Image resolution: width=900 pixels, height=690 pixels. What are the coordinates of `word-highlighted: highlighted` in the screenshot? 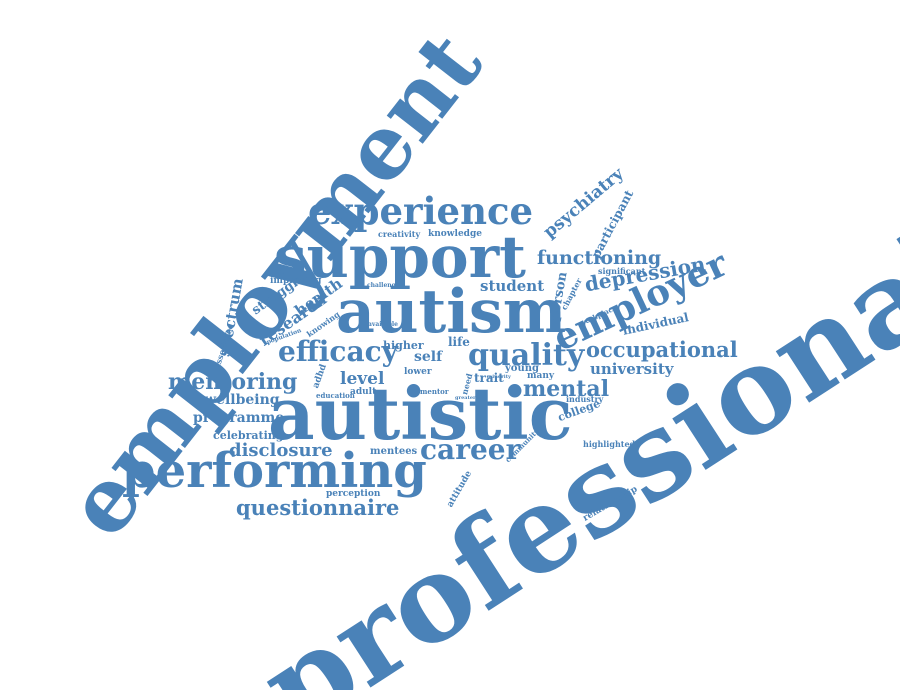 It's located at (609, 444).